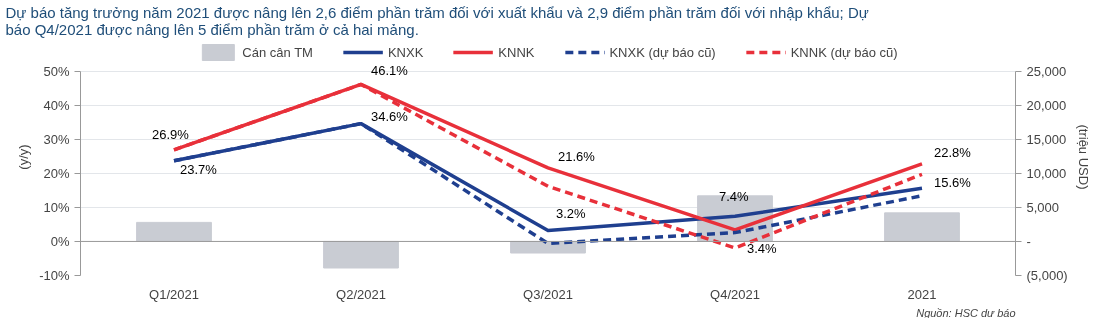 This screenshot has height=322, width=1116. What do you see at coordinates (1028, 241) in the screenshot?
I see `y2-tick-label: -` at bounding box center [1028, 241].